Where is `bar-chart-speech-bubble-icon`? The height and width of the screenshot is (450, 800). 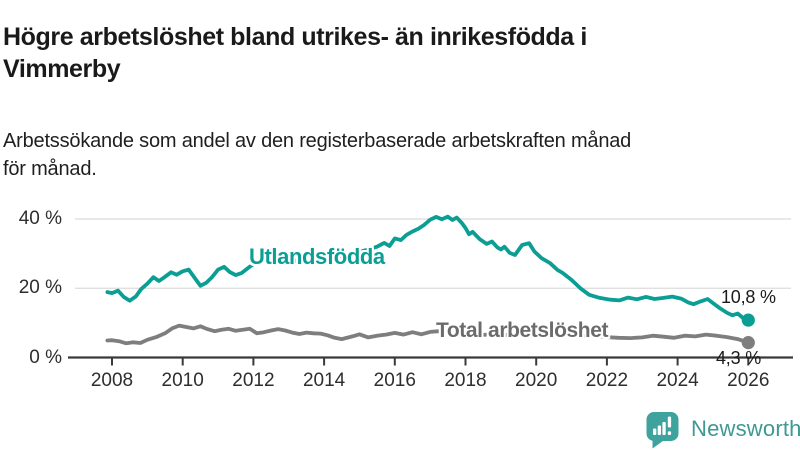 bar-chart-speech-bubble-icon is located at coordinates (664, 430).